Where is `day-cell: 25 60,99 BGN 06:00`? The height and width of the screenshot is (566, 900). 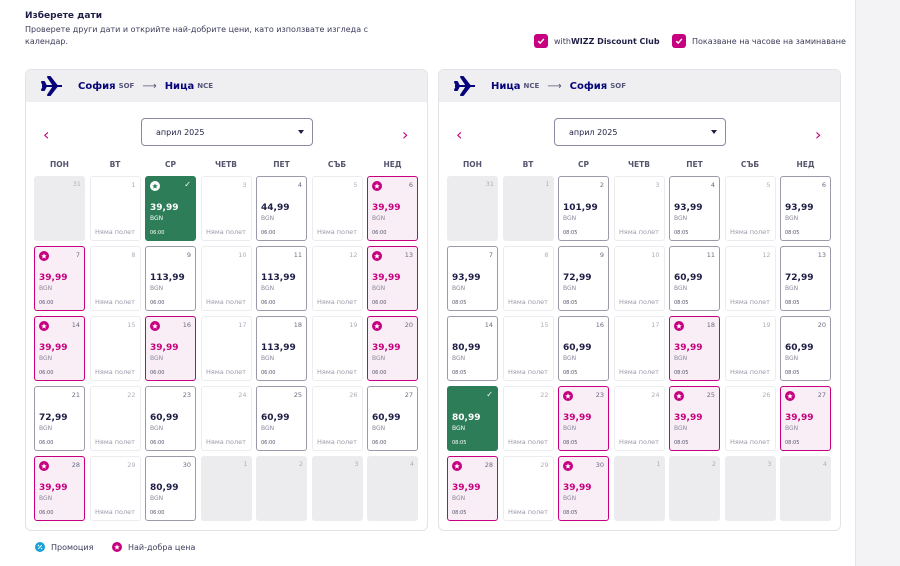
day-cell: 25 60,99 BGN 06:00 is located at coordinates (281, 418).